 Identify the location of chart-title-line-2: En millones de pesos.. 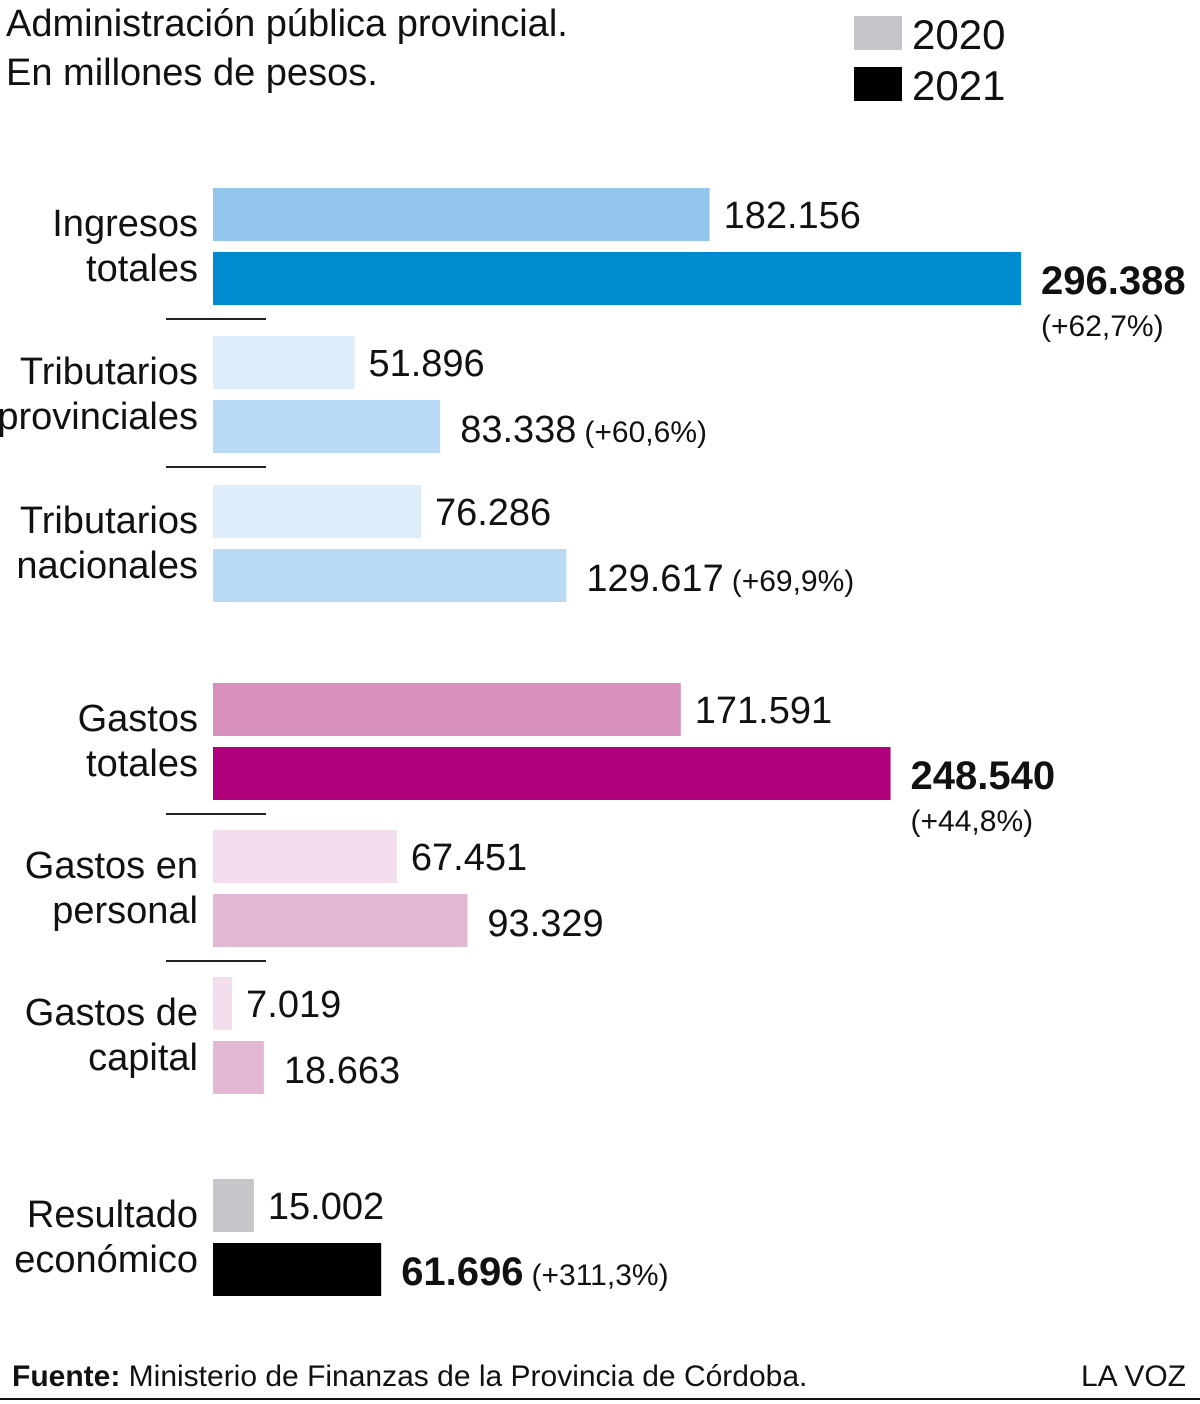
(192, 73).